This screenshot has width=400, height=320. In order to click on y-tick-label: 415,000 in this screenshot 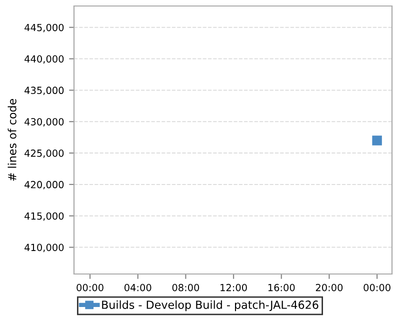, I will do `click(44, 216)`.